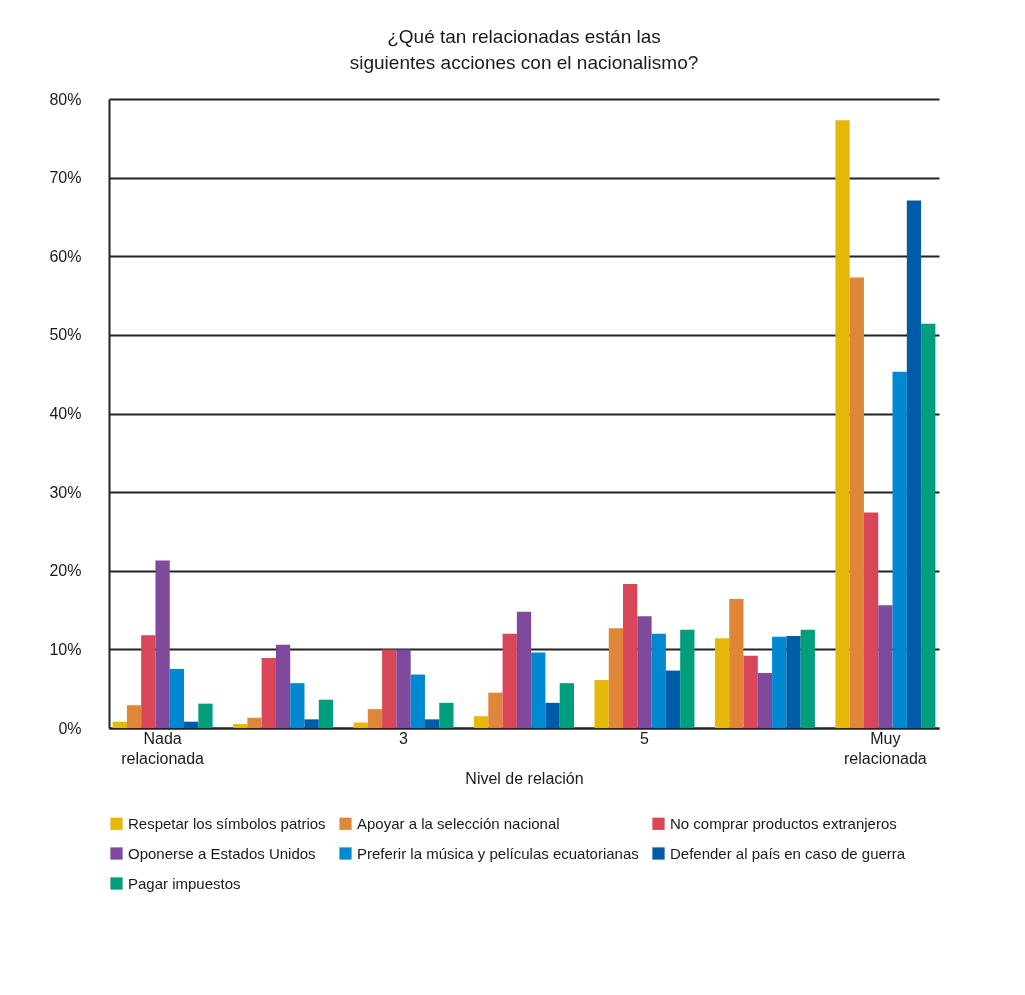 This screenshot has height=995, width=1025. I want to click on y-tick-label: 20%, so click(65, 571).